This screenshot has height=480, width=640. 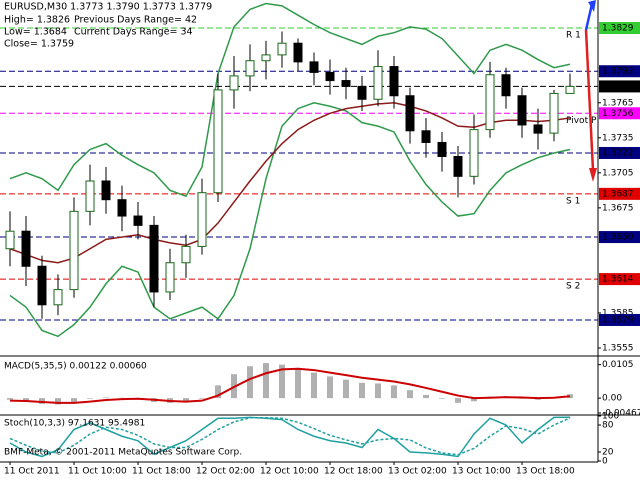 I want to click on x-tick-label: 11 Oct 10:00, so click(x=97, y=472).